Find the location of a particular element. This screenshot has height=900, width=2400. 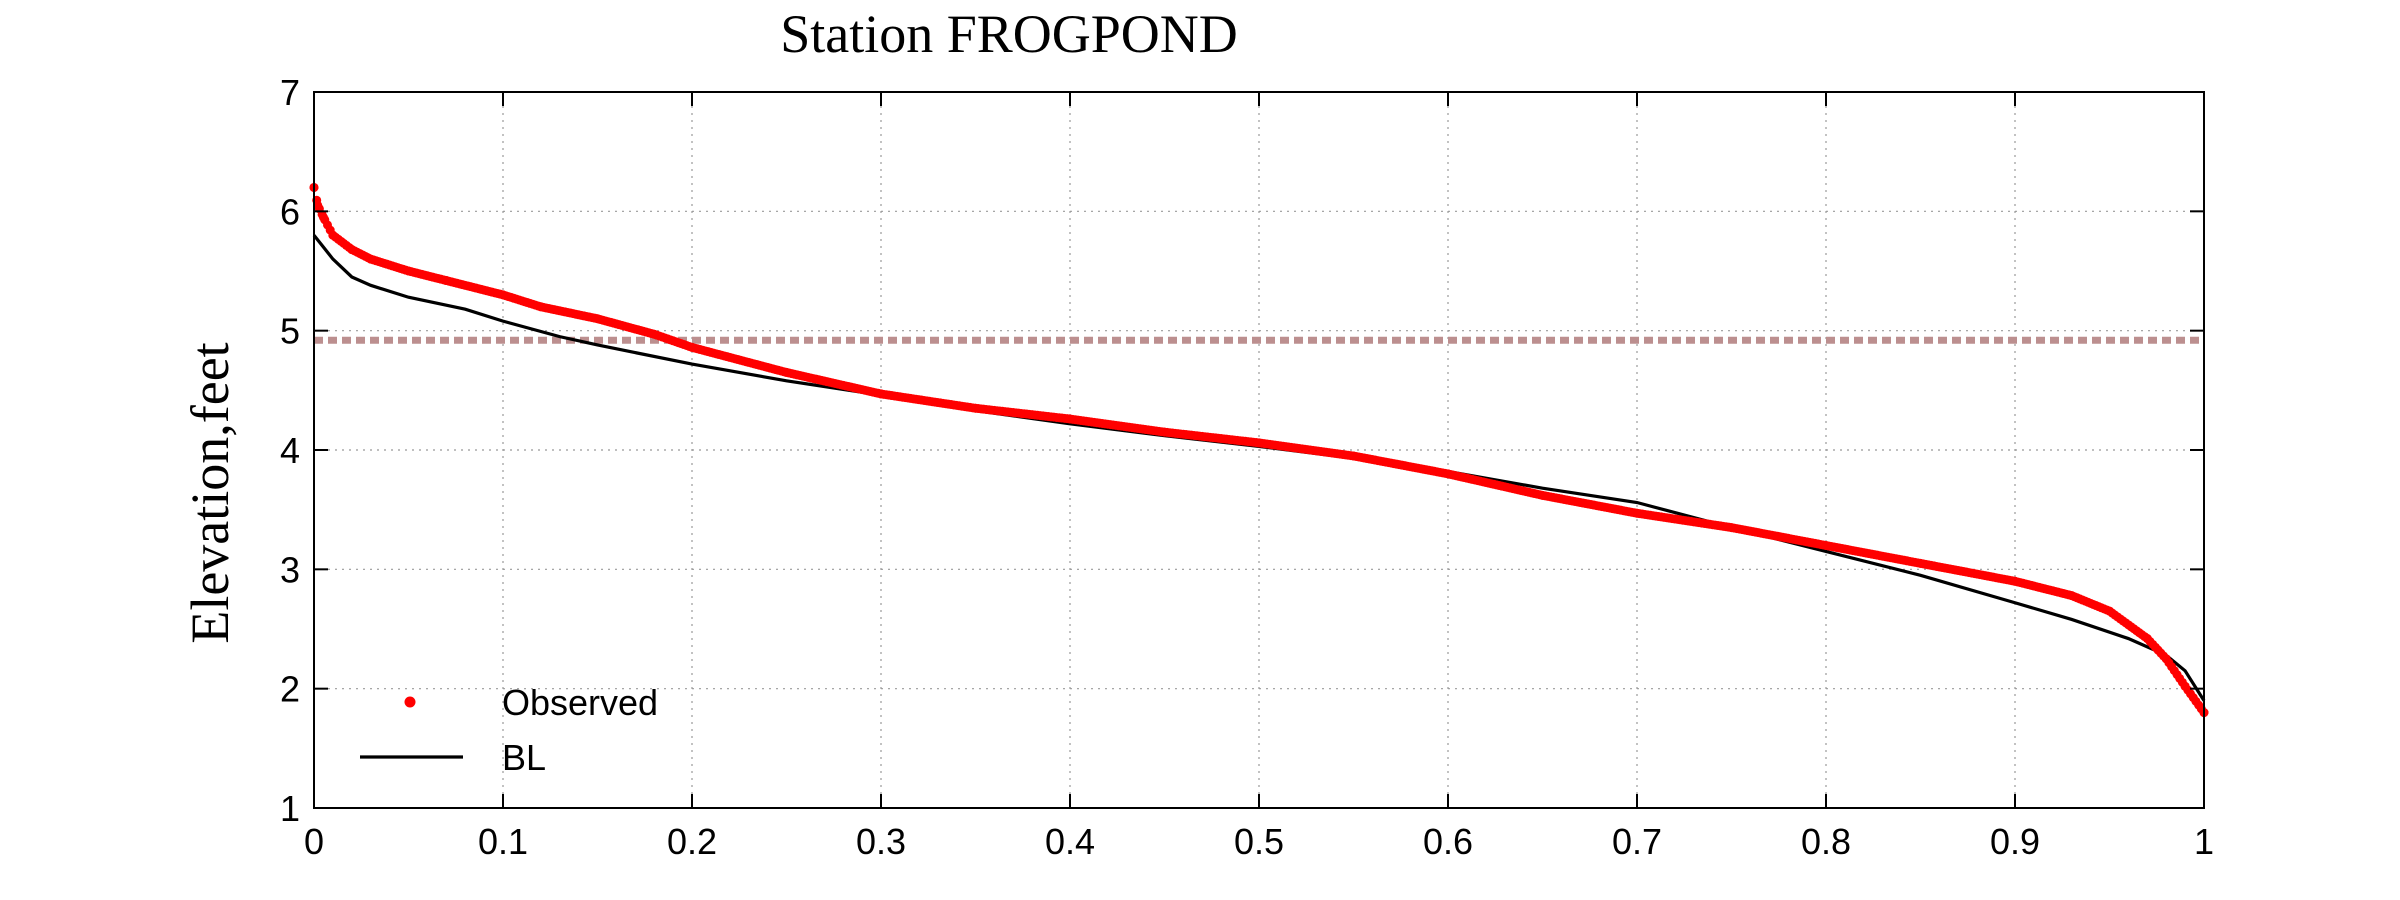

y-tick-label: 5 is located at coordinates (290, 331).